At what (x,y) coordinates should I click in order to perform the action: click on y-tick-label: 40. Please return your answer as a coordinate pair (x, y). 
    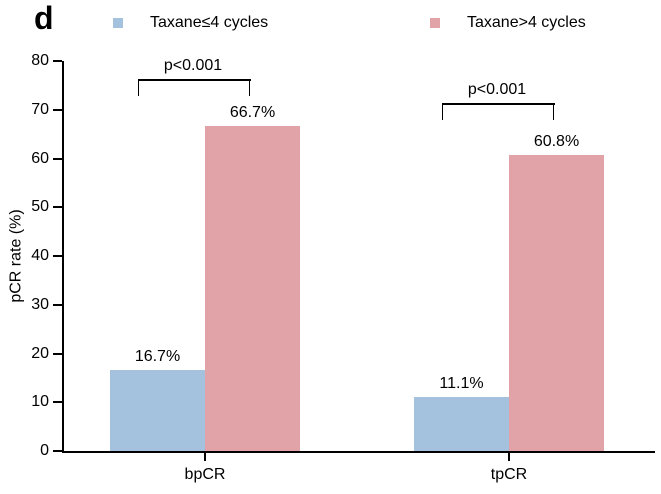
    Looking at the image, I should click on (40, 255).